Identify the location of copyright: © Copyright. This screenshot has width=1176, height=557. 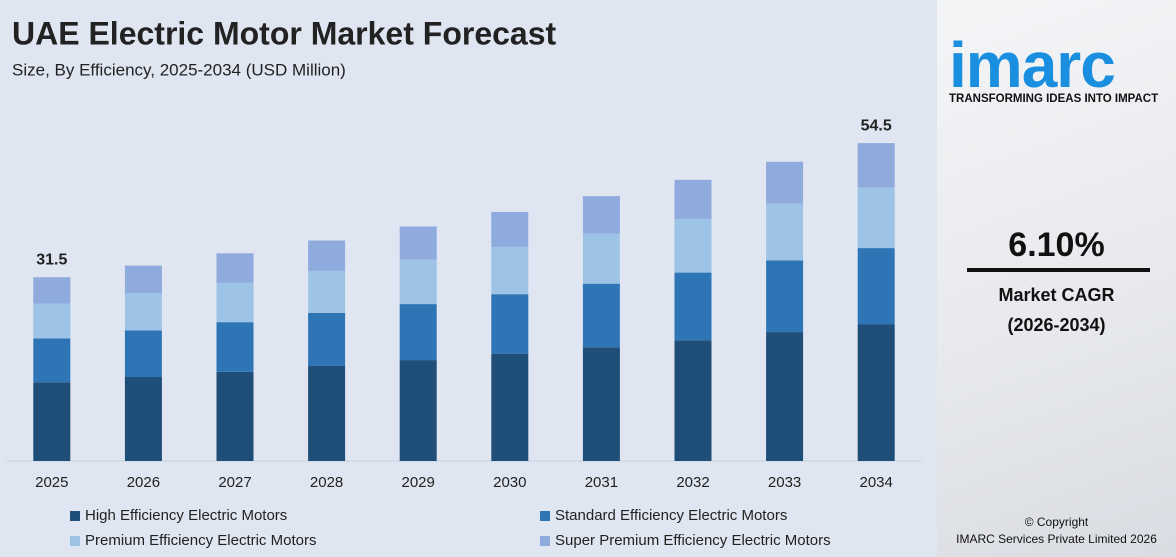
(1056, 522).